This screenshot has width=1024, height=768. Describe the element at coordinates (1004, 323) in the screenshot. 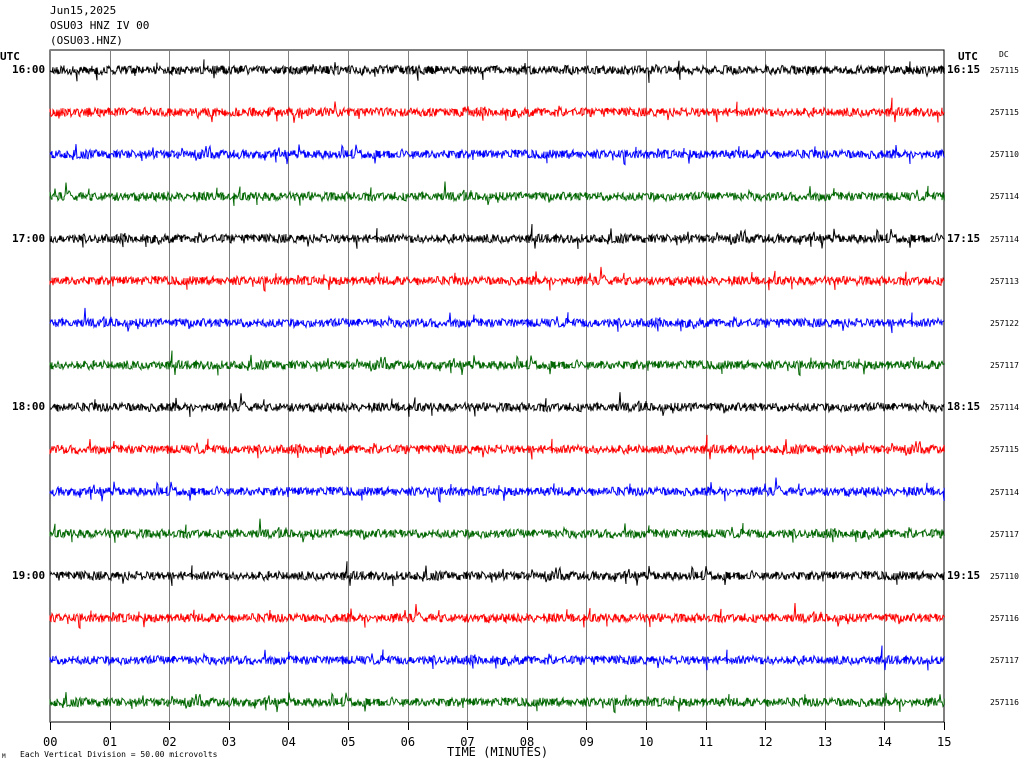

I see `trace-dc-value: 257122` at that location.